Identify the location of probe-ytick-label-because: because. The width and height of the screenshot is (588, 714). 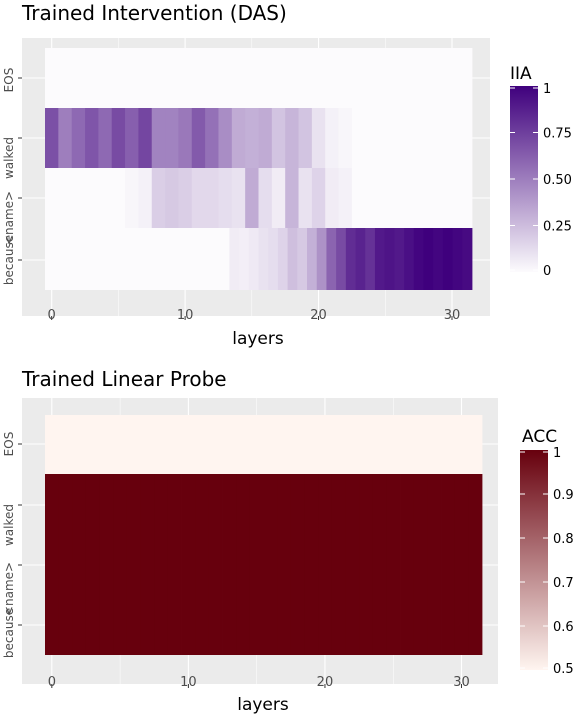
(9, 633).